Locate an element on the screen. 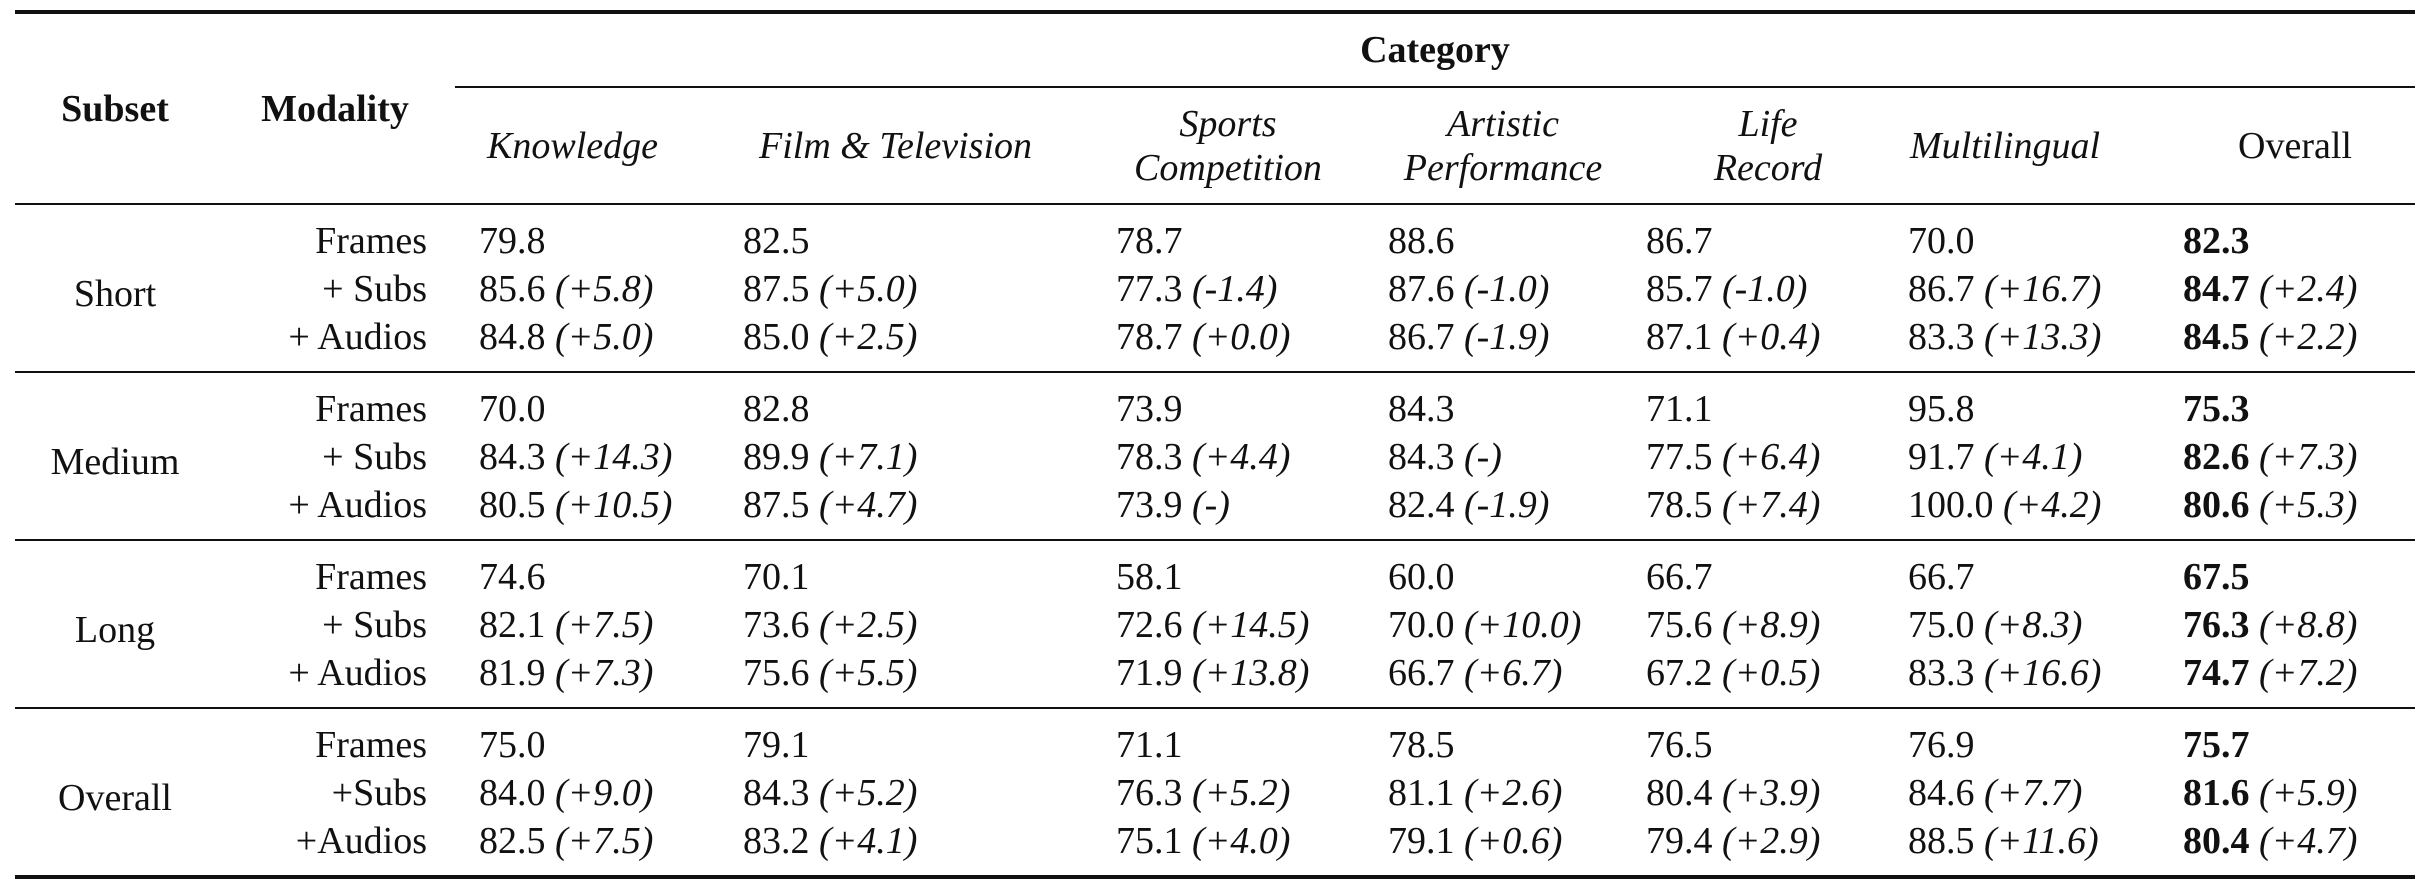  cell-film: 82.5 is located at coordinates (909, 234).